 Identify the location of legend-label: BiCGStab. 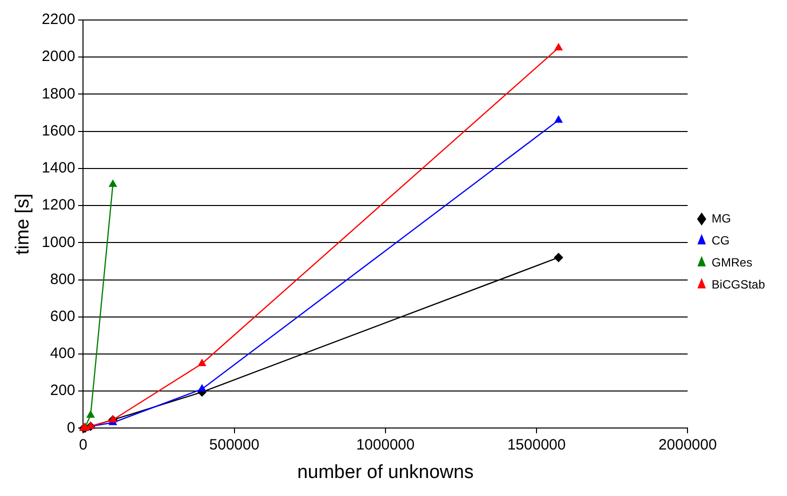
(739, 284).